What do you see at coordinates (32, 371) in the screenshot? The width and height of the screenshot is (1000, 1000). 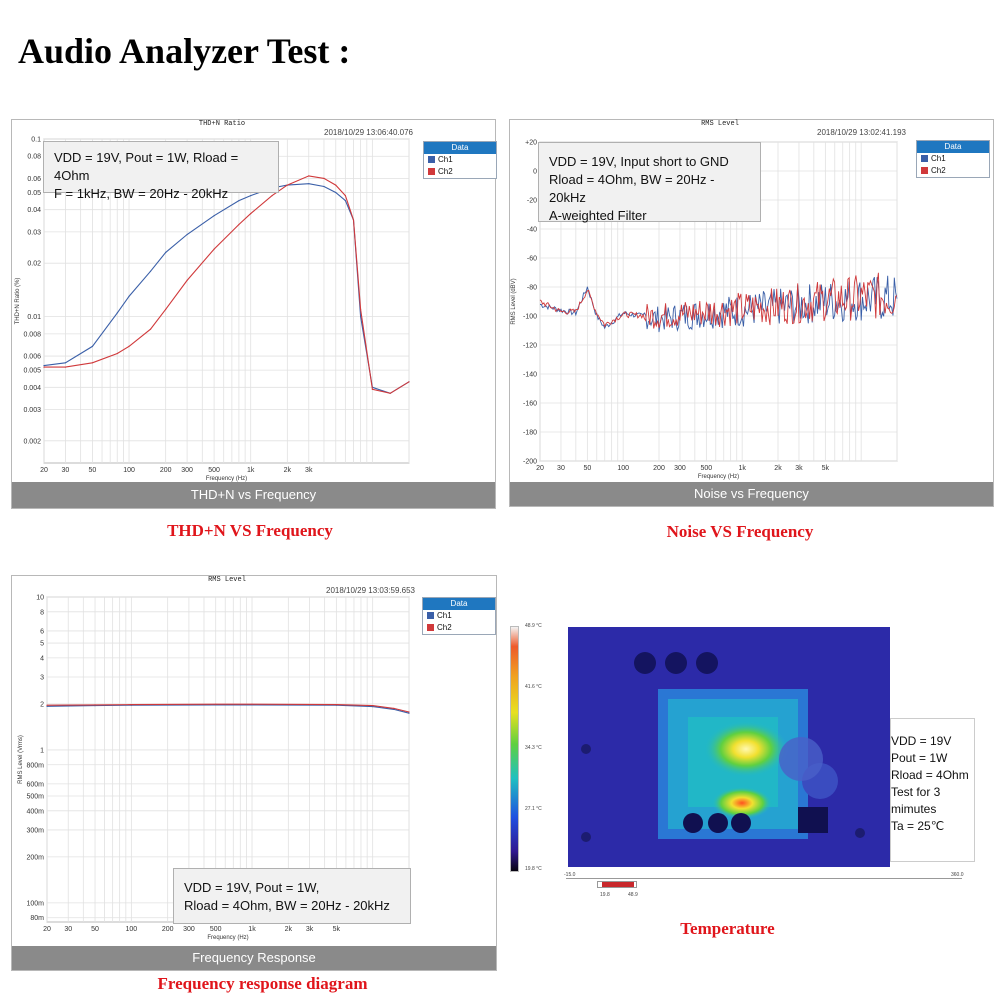 I see `y-tick-label: 0.005` at bounding box center [32, 371].